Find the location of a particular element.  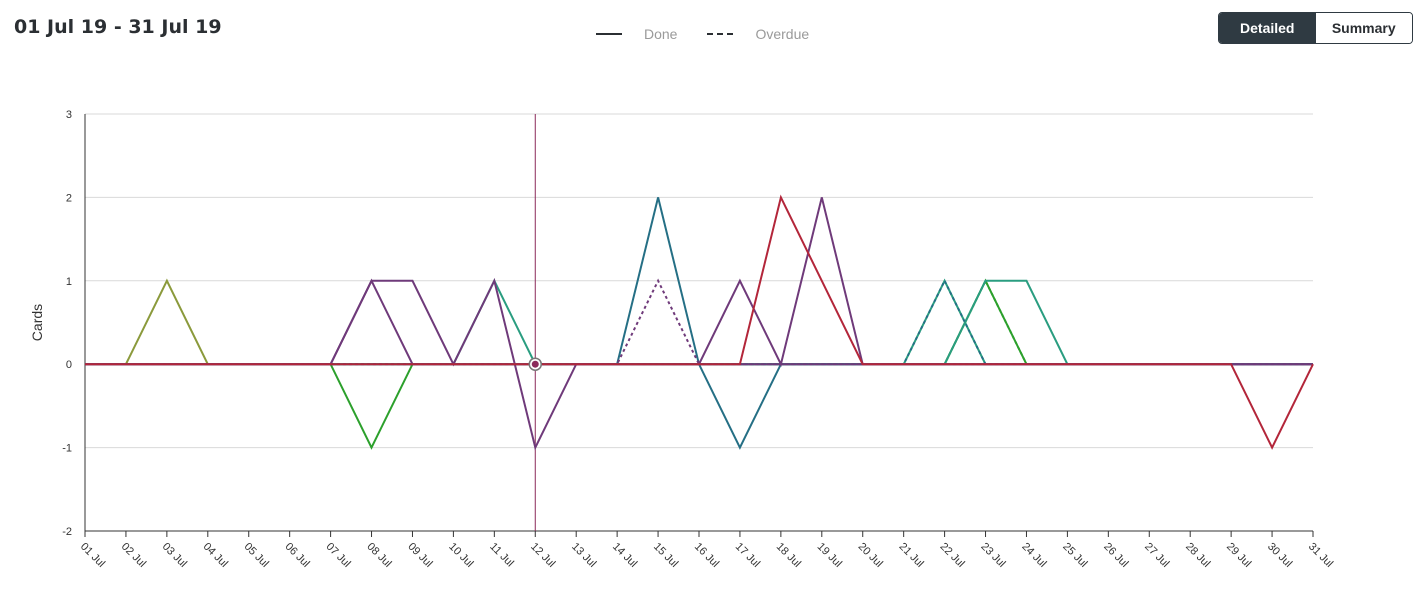

x-tick-label: 14 Jul is located at coordinates (624, 555).